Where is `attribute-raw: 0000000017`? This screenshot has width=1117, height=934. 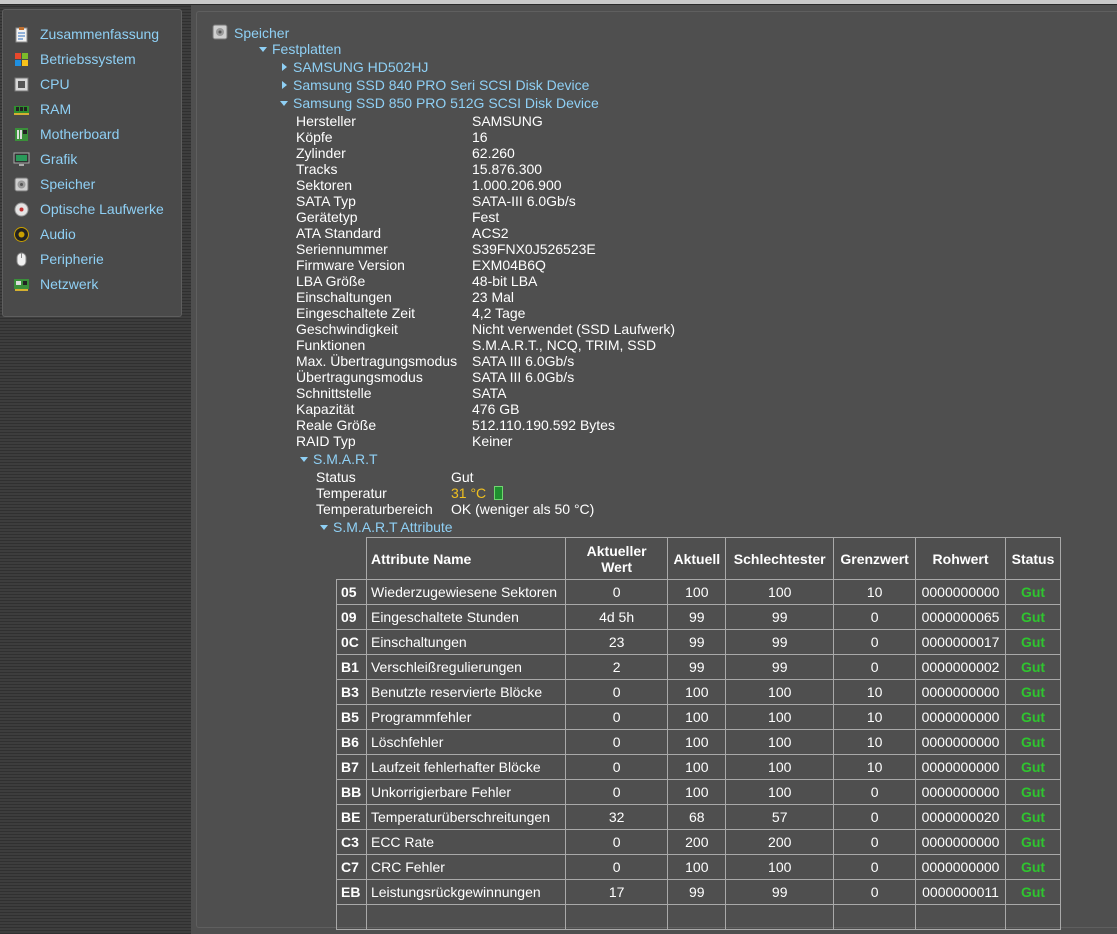
attribute-raw: 0000000017 is located at coordinates (961, 642).